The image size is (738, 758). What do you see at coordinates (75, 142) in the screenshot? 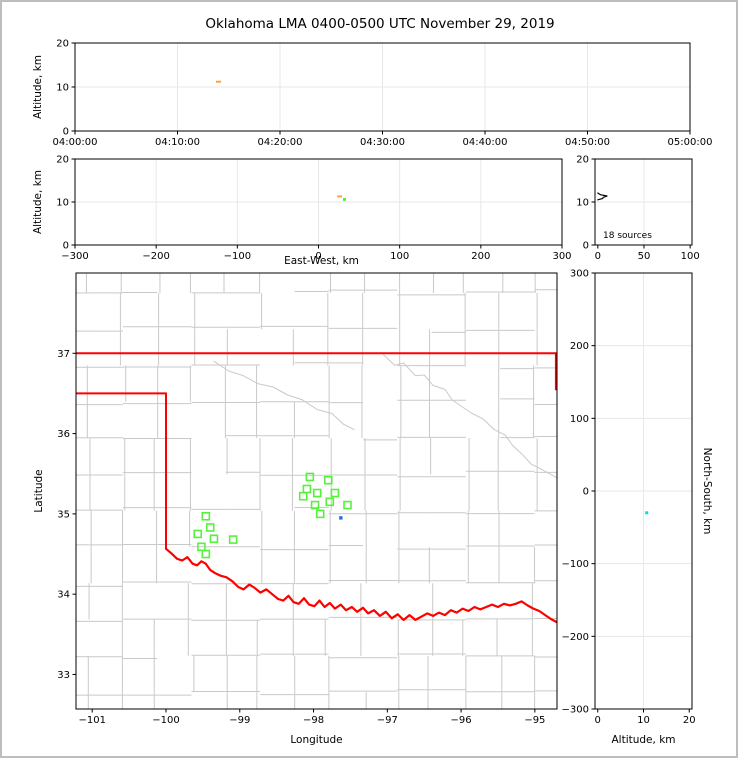
I see `x-tick-label: 04:00:00` at bounding box center [75, 142].